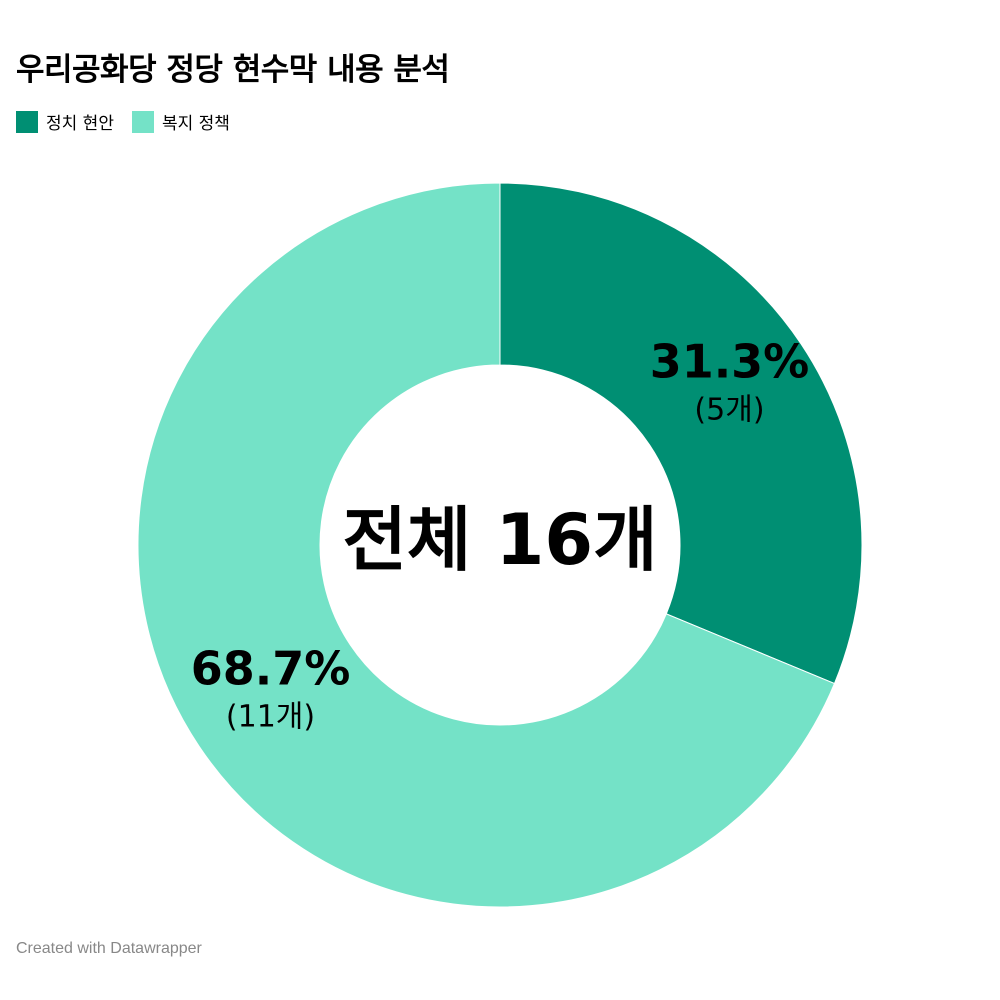  I want to click on legend-item-politics: 정치 현안, so click(65, 121).